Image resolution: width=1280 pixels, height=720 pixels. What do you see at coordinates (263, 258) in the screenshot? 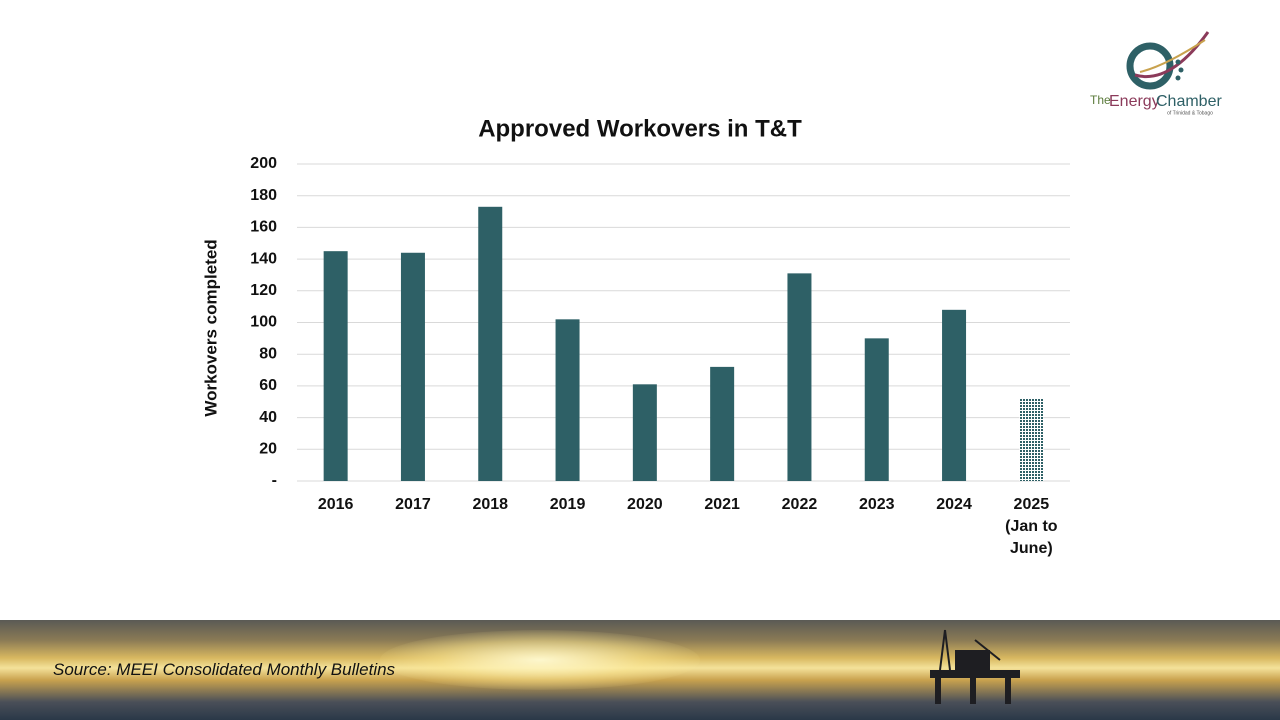
I see `y-tick-label: 140` at bounding box center [263, 258].